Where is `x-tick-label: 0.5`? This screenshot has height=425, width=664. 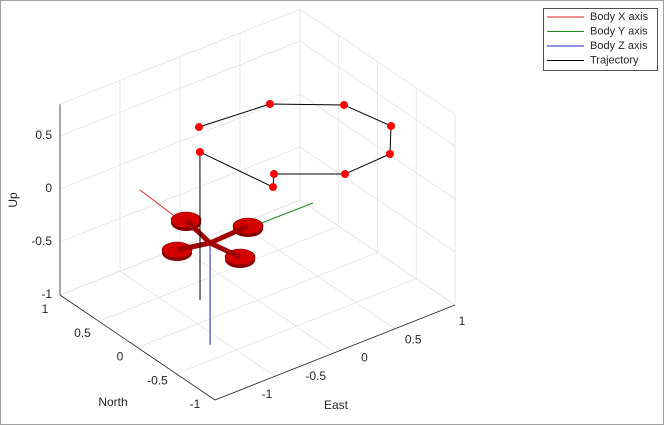 x-tick-label: 0.5 is located at coordinates (413, 339).